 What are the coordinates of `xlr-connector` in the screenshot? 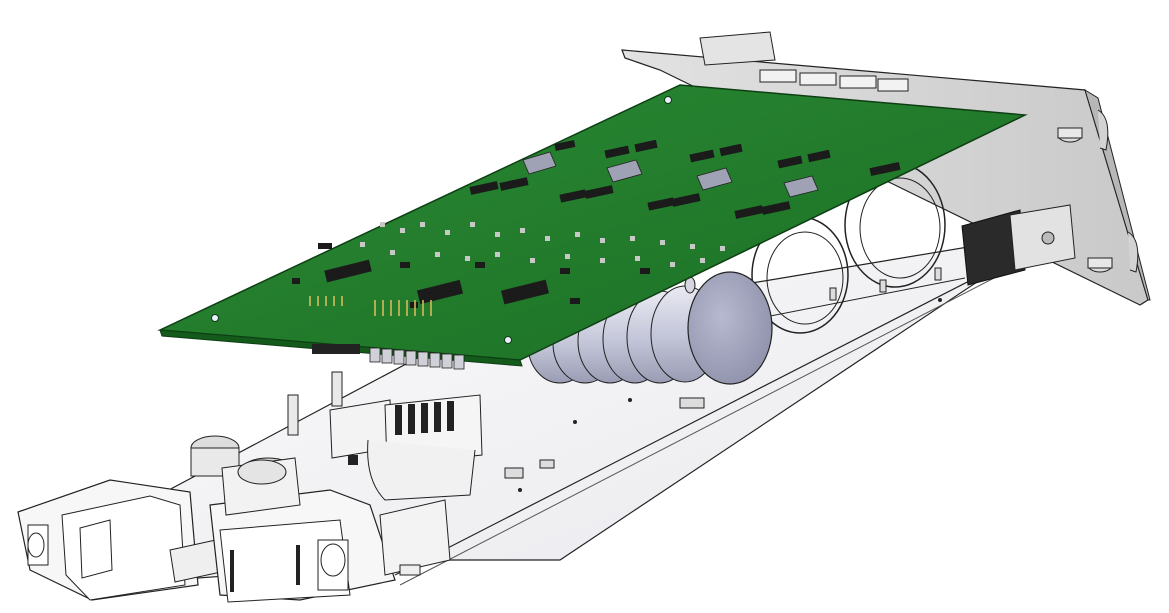 It's located at (330, 546).